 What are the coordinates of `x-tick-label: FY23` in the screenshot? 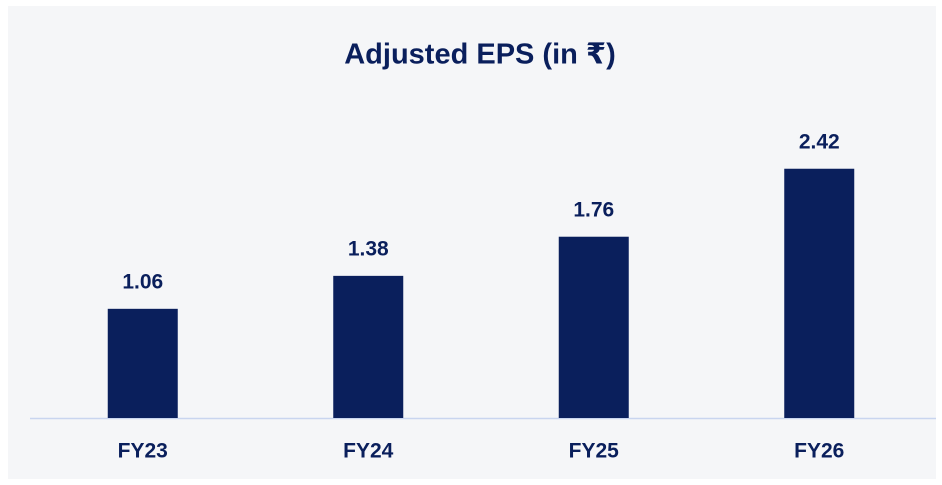 It's located at (143, 451).